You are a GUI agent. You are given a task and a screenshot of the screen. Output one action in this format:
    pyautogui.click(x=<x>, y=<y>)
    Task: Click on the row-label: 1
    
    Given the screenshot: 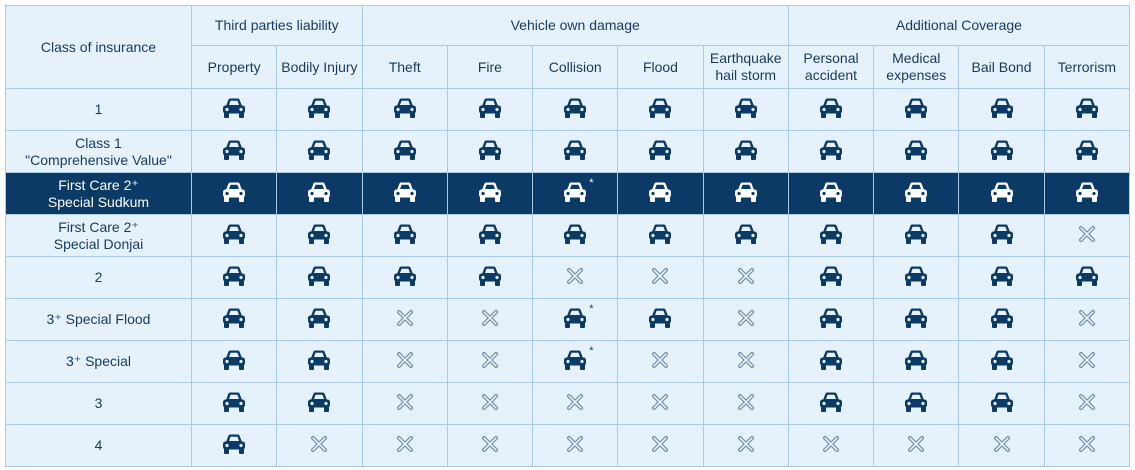 What is the action you would take?
    pyautogui.click(x=98, y=109)
    